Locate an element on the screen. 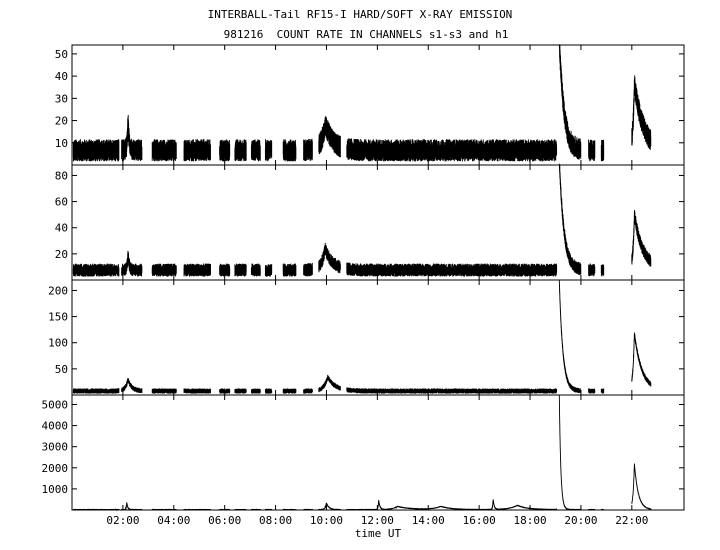  y-tick-label-h1: 4000 is located at coordinates (55, 426).